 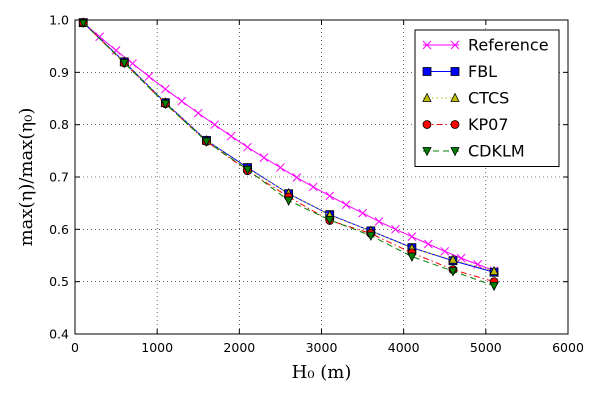 What do you see at coordinates (465, 98) in the screenshot?
I see `legend-entry: CTCS` at bounding box center [465, 98].